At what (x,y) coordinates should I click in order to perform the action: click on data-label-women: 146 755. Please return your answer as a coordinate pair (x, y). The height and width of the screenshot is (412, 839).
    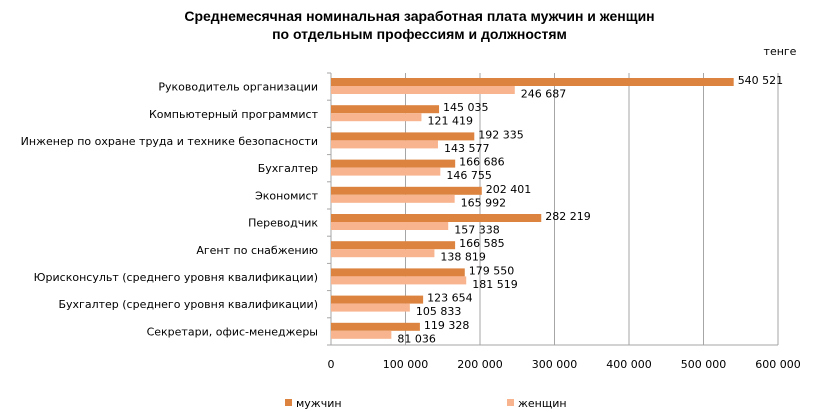
    Looking at the image, I should click on (469, 175).